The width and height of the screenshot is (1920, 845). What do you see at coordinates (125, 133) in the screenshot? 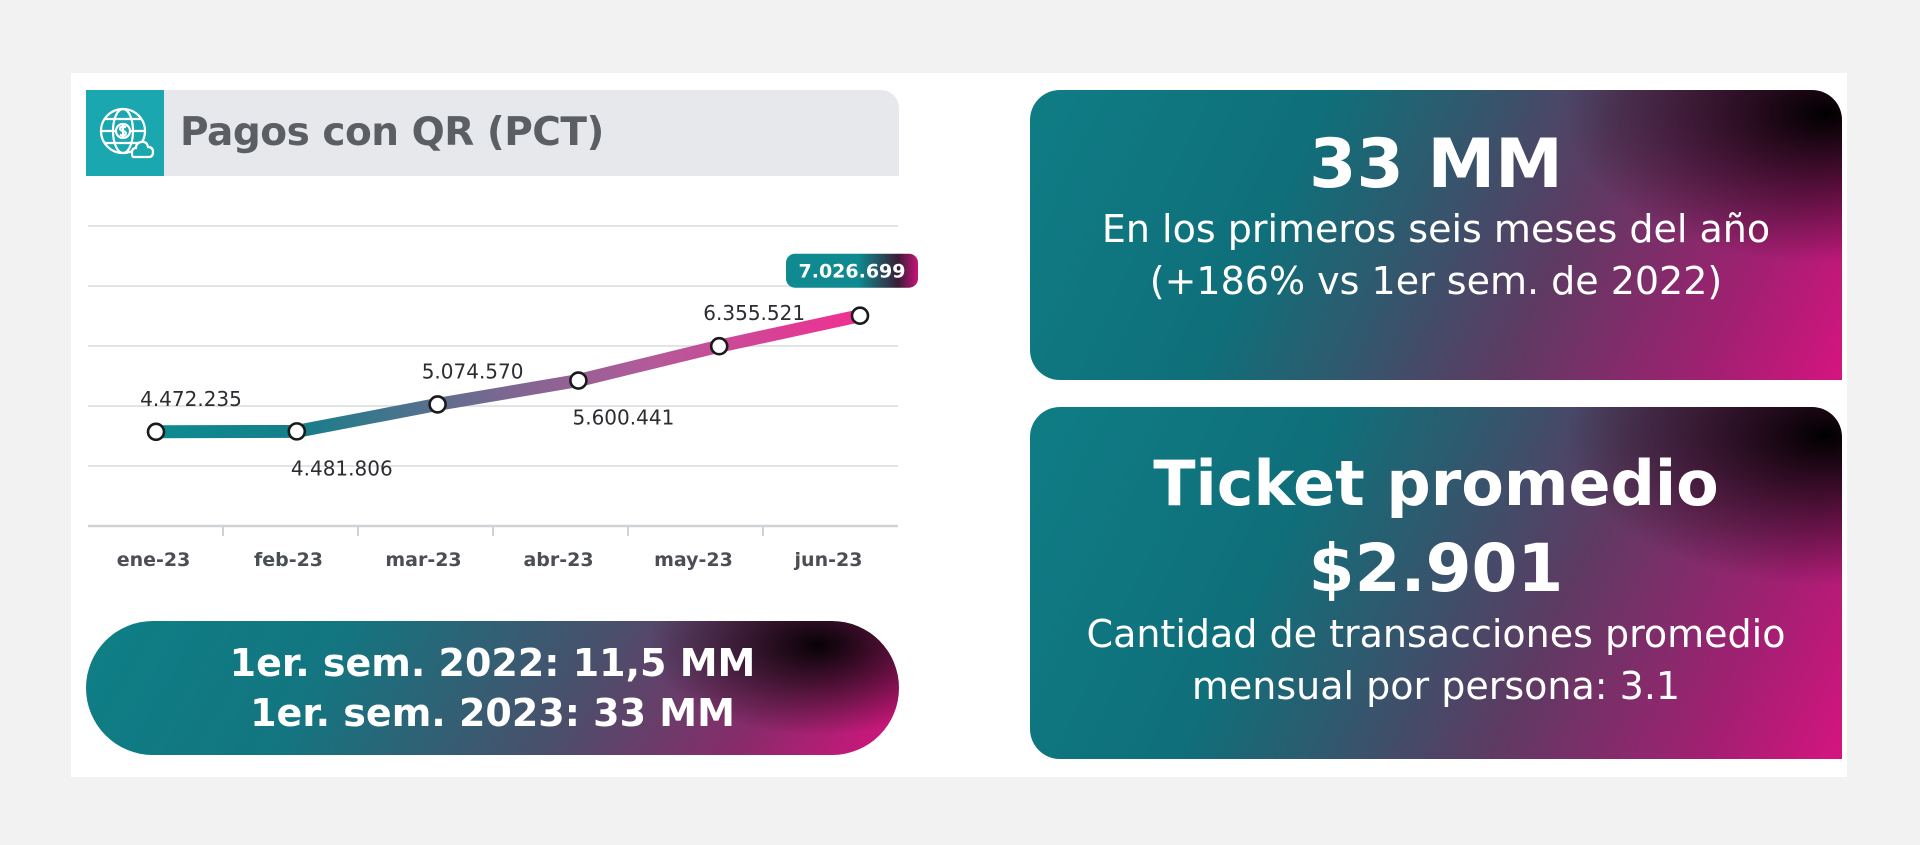
I see `globe-money-icon` at bounding box center [125, 133].